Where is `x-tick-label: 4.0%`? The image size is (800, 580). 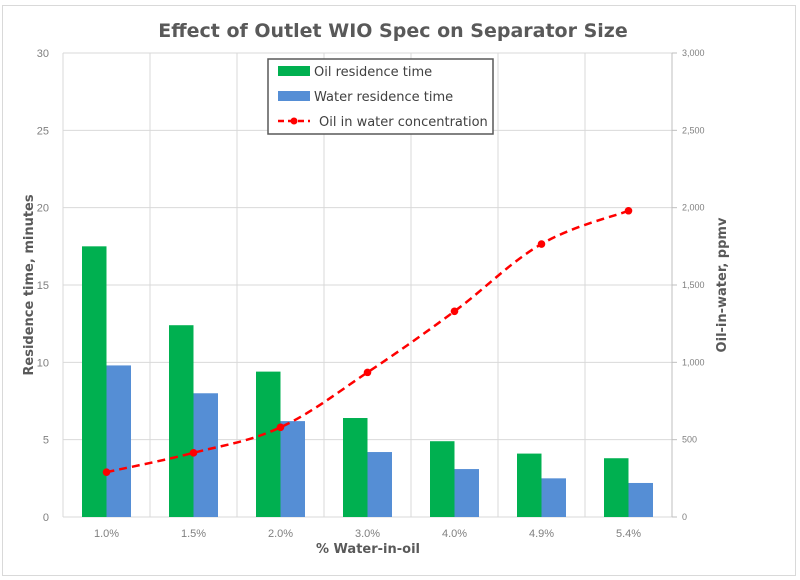 x-tick-label: 4.0% is located at coordinates (454, 534).